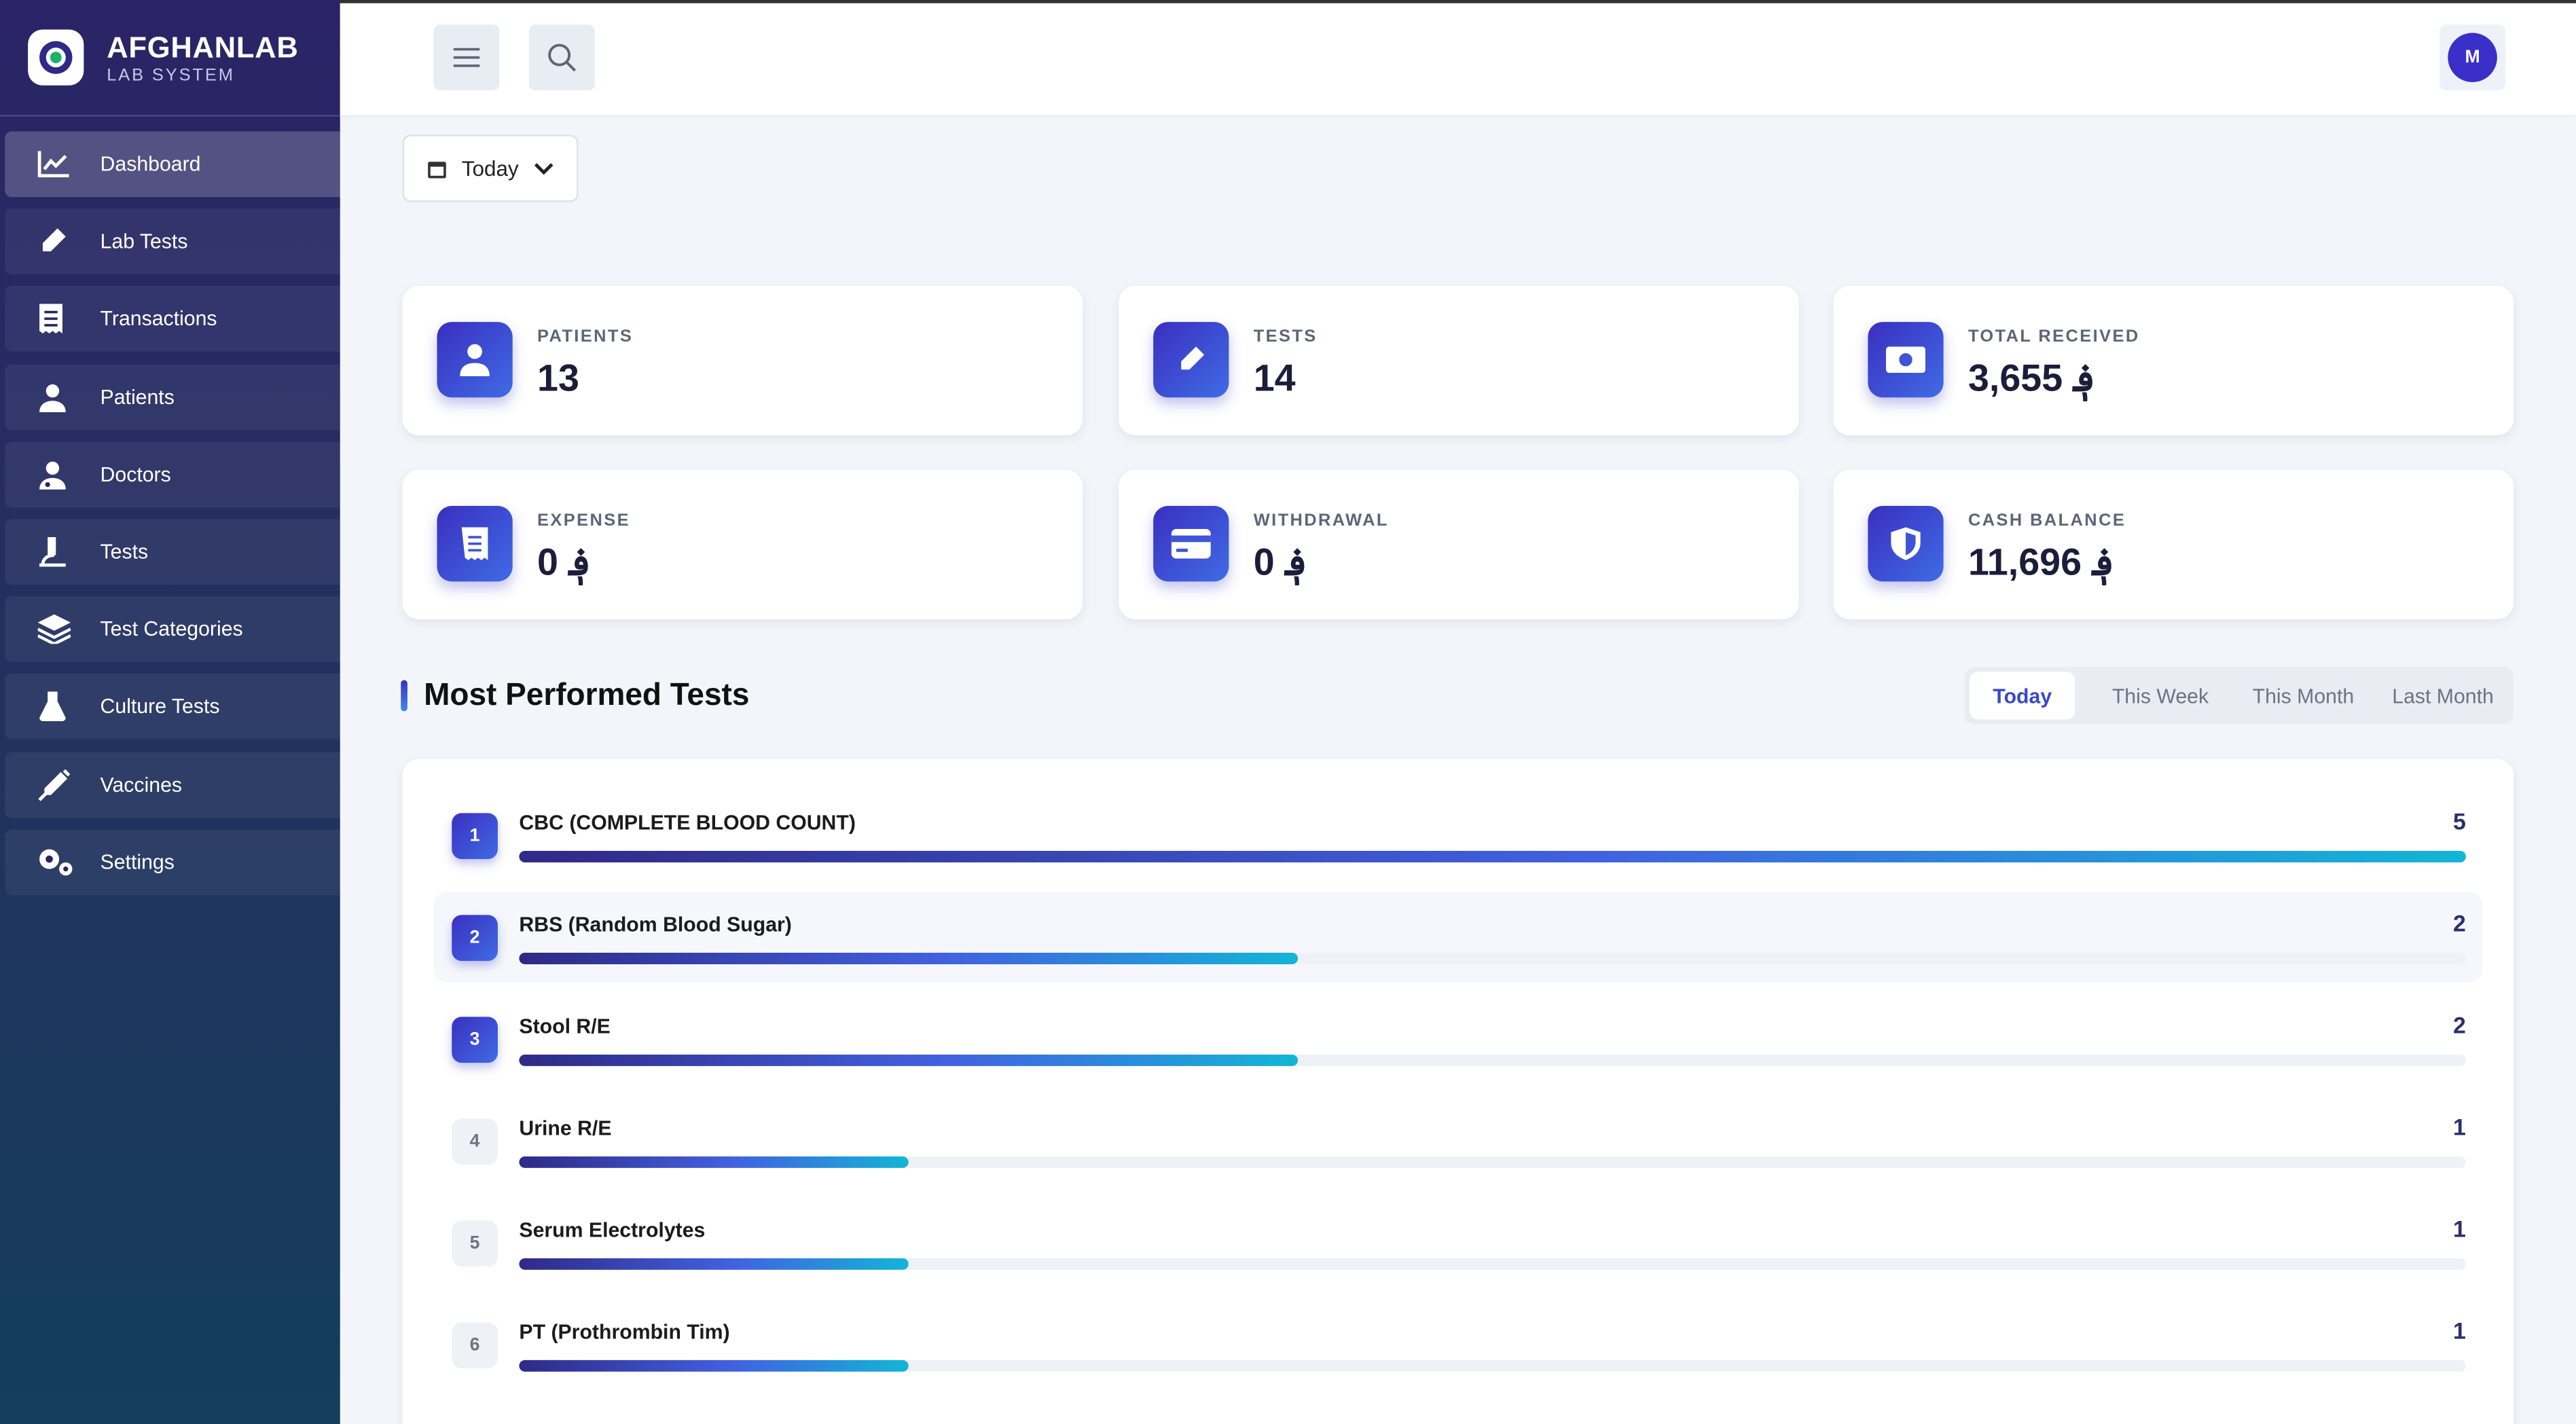 The image size is (2576, 1424). I want to click on search-button, so click(561, 57).